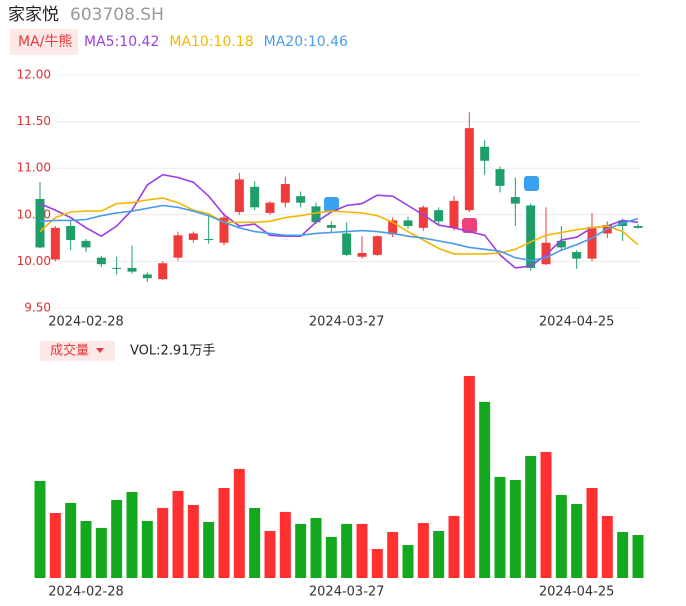 The image size is (686, 606). I want to click on ma-button: MA/牛熊, so click(44, 42).